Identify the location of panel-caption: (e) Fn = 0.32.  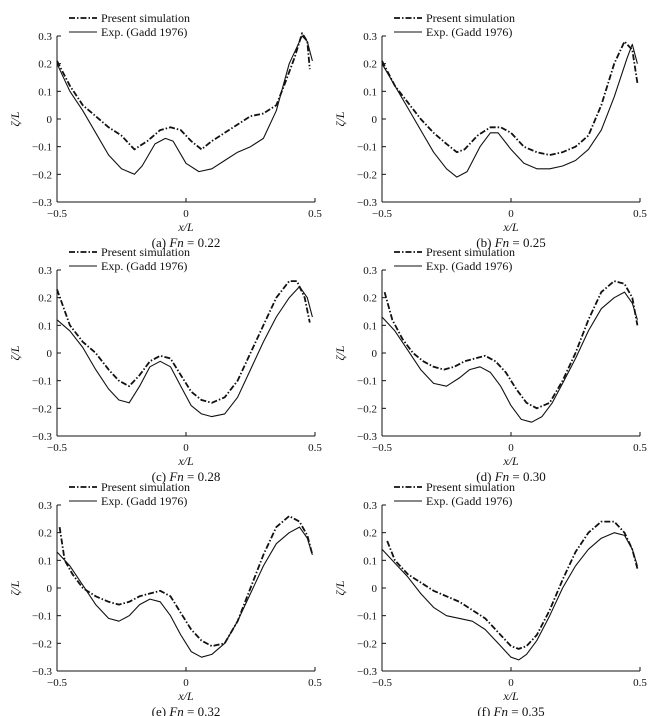
(186, 710).